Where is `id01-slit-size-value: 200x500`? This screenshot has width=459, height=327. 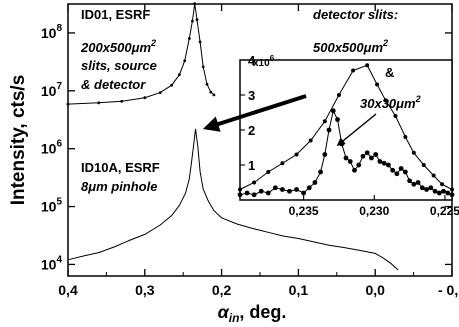 id01-slit-size-value: 200x500 is located at coordinates (106, 47).